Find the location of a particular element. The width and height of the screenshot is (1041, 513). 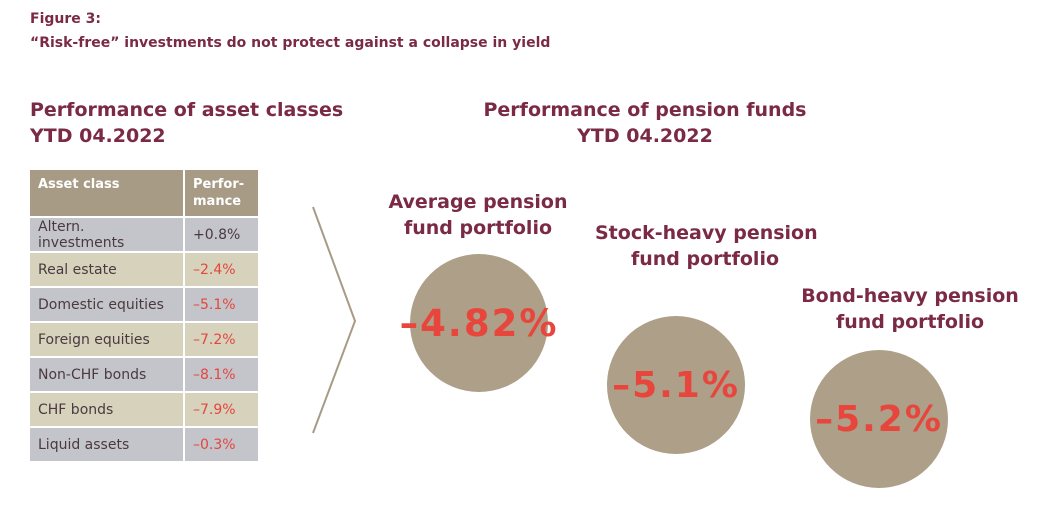

performance-cell: –0.3% is located at coordinates (221, 443).